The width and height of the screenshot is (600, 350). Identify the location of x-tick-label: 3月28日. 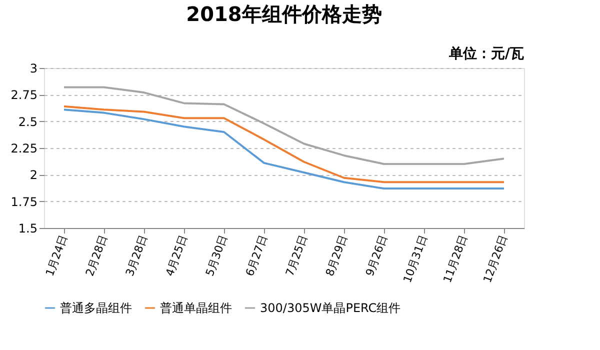
(136, 255).